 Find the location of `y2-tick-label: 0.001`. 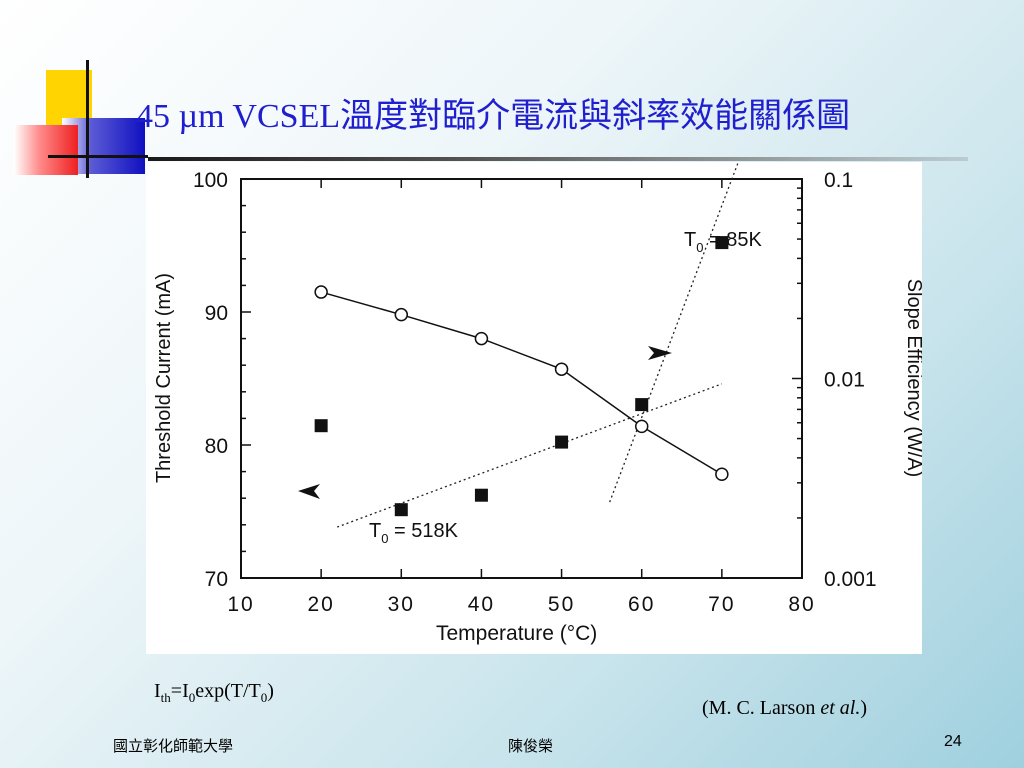

y2-tick-label: 0.001 is located at coordinates (850, 579).